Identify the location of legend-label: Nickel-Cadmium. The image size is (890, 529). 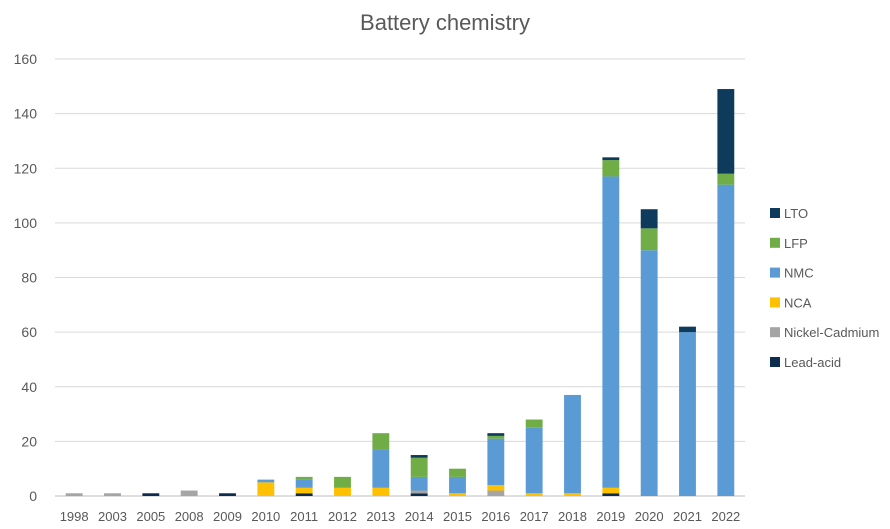
(831, 332).